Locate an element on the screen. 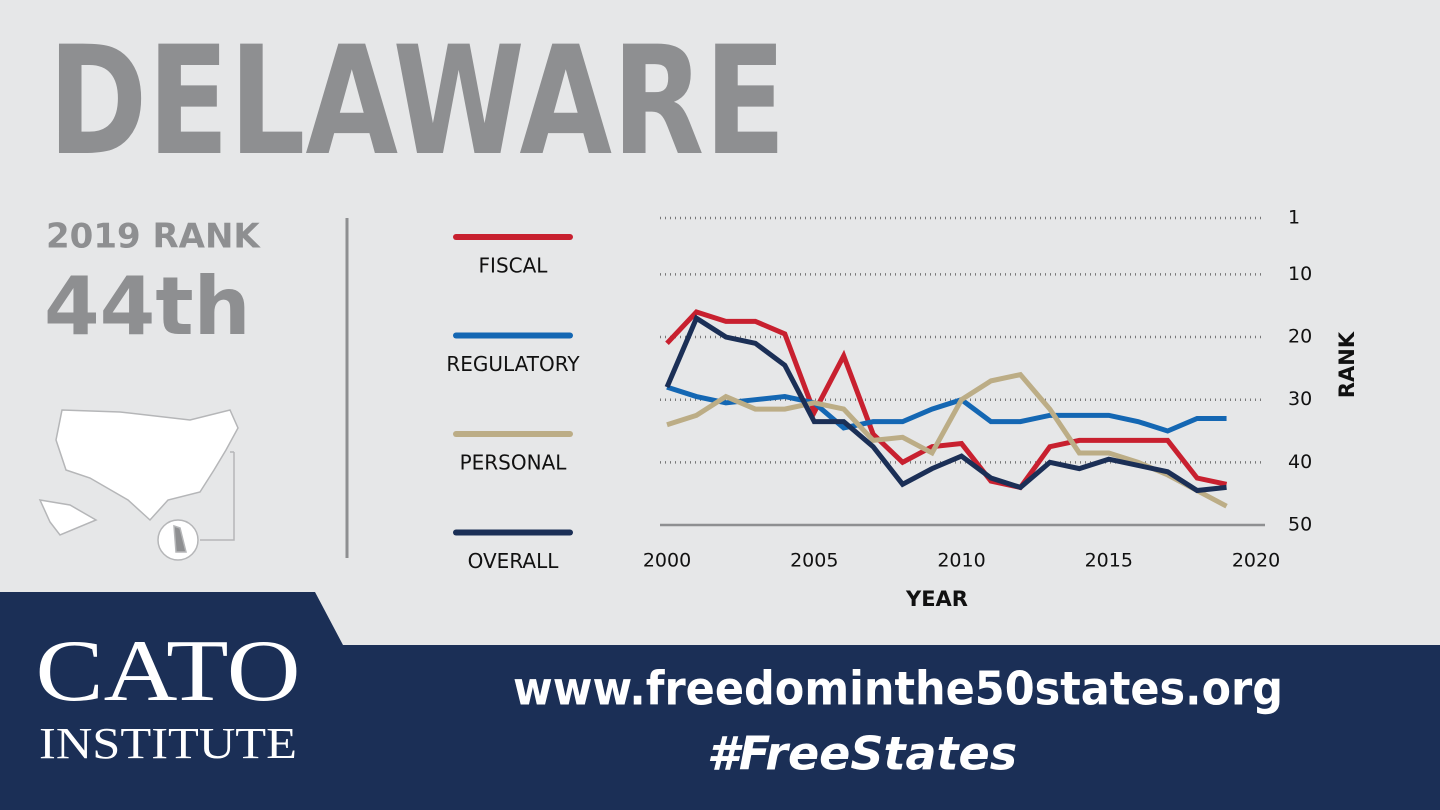  y-tick-label: 1 is located at coordinates (1294, 218).